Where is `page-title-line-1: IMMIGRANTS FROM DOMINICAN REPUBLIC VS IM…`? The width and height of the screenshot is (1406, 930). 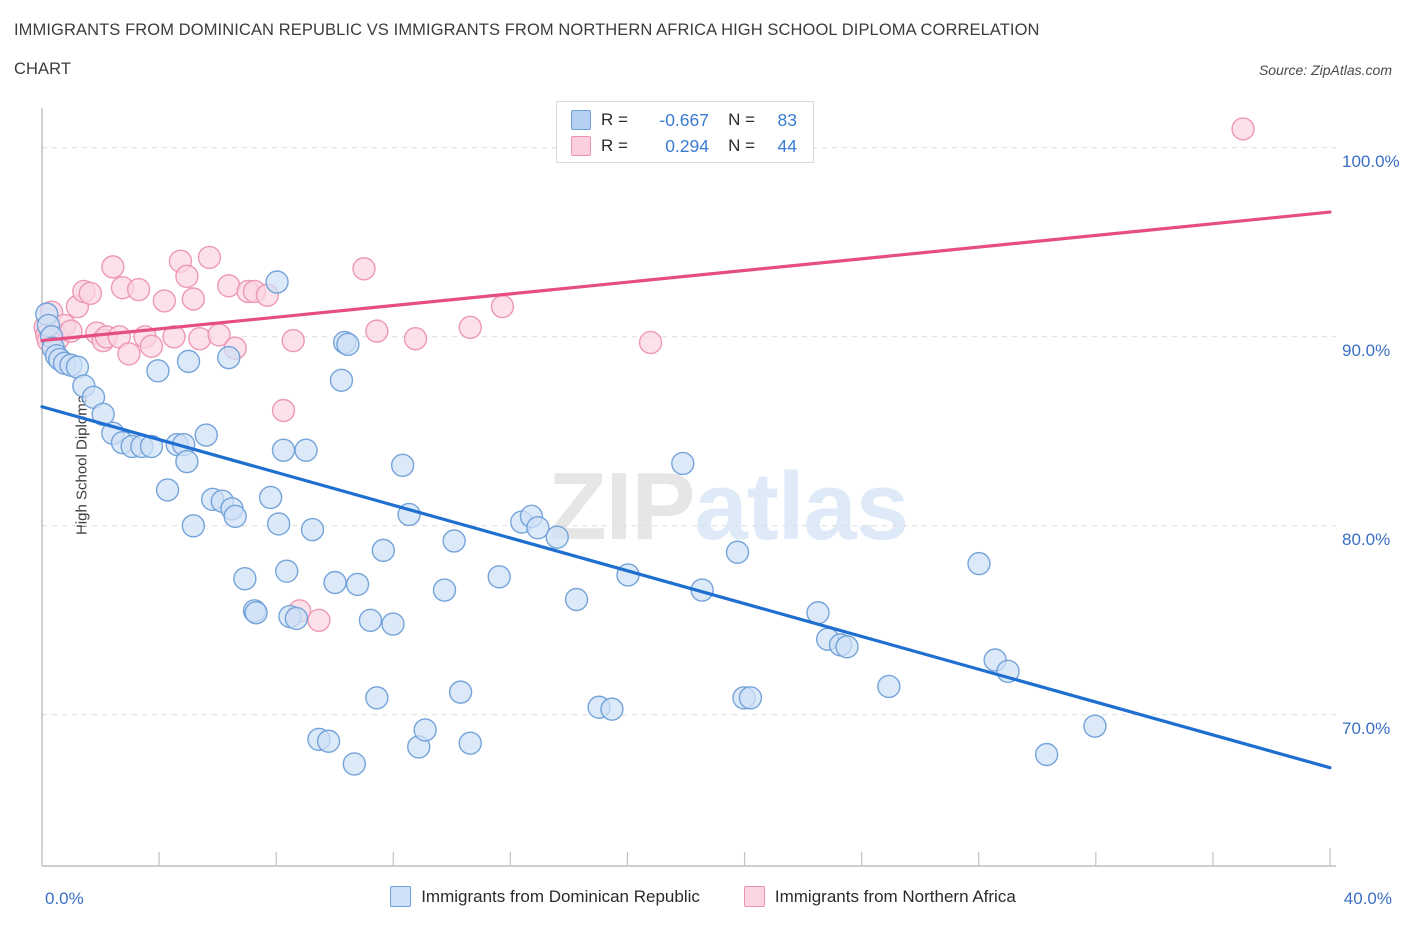 page-title-line-1: IMMIGRANTS FROM DOMINICAN REPUBLIC VS IM… is located at coordinates (527, 30).